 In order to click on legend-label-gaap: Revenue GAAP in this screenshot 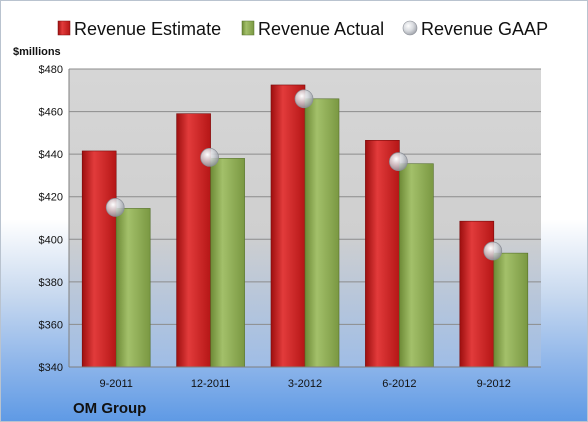, I will do `click(484, 29)`.